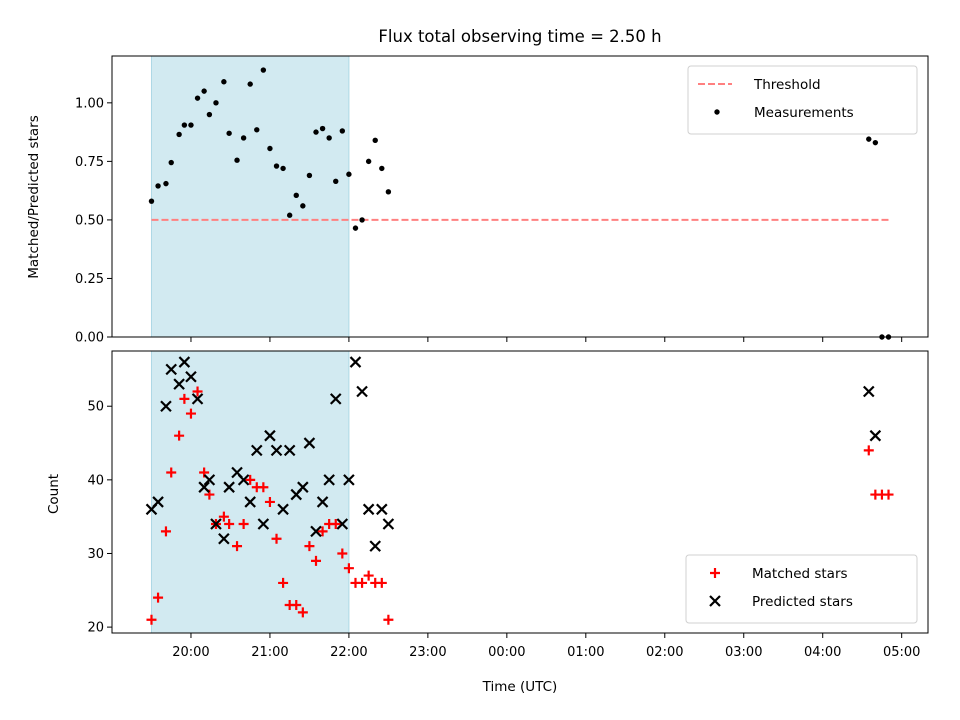 Image resolution: width=960 pixels, height=720 pixels. What do you see at coordinates (743, 652) in the screenshot?
I see `x-tick-label: 03:00` at bounding box center [743, 652].